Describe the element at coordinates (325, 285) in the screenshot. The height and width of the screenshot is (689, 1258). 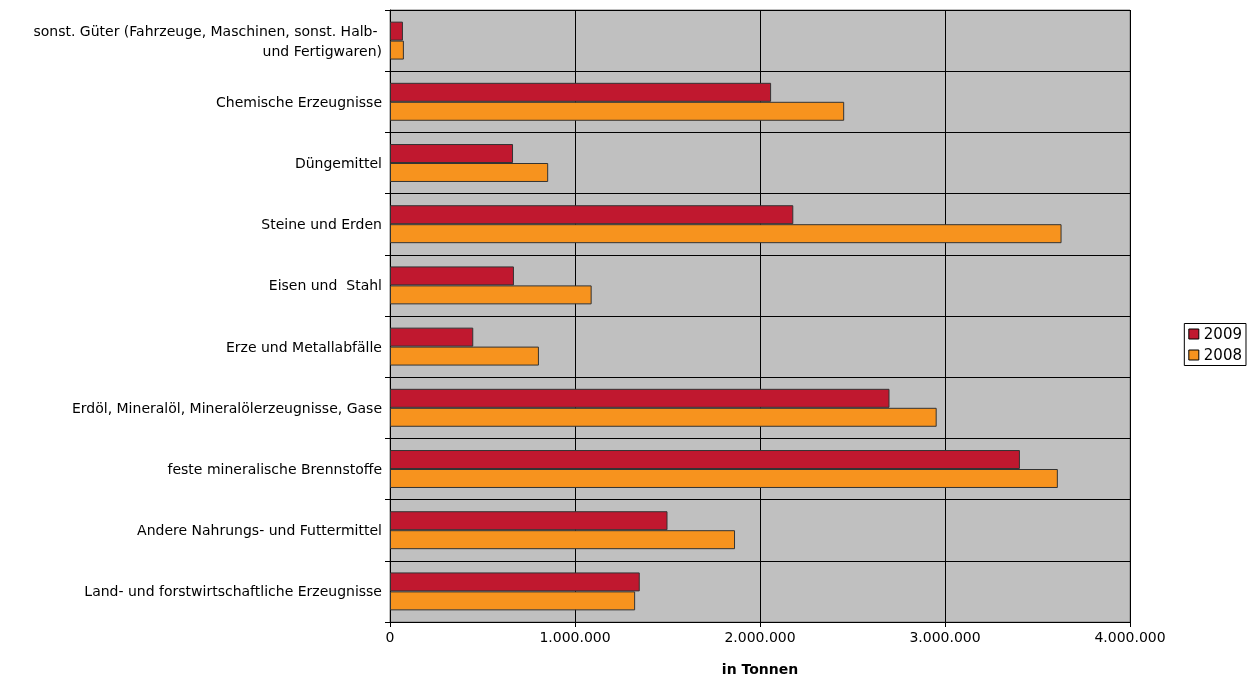
I see `y-tick-label: Eisen und Stahl` at that location.